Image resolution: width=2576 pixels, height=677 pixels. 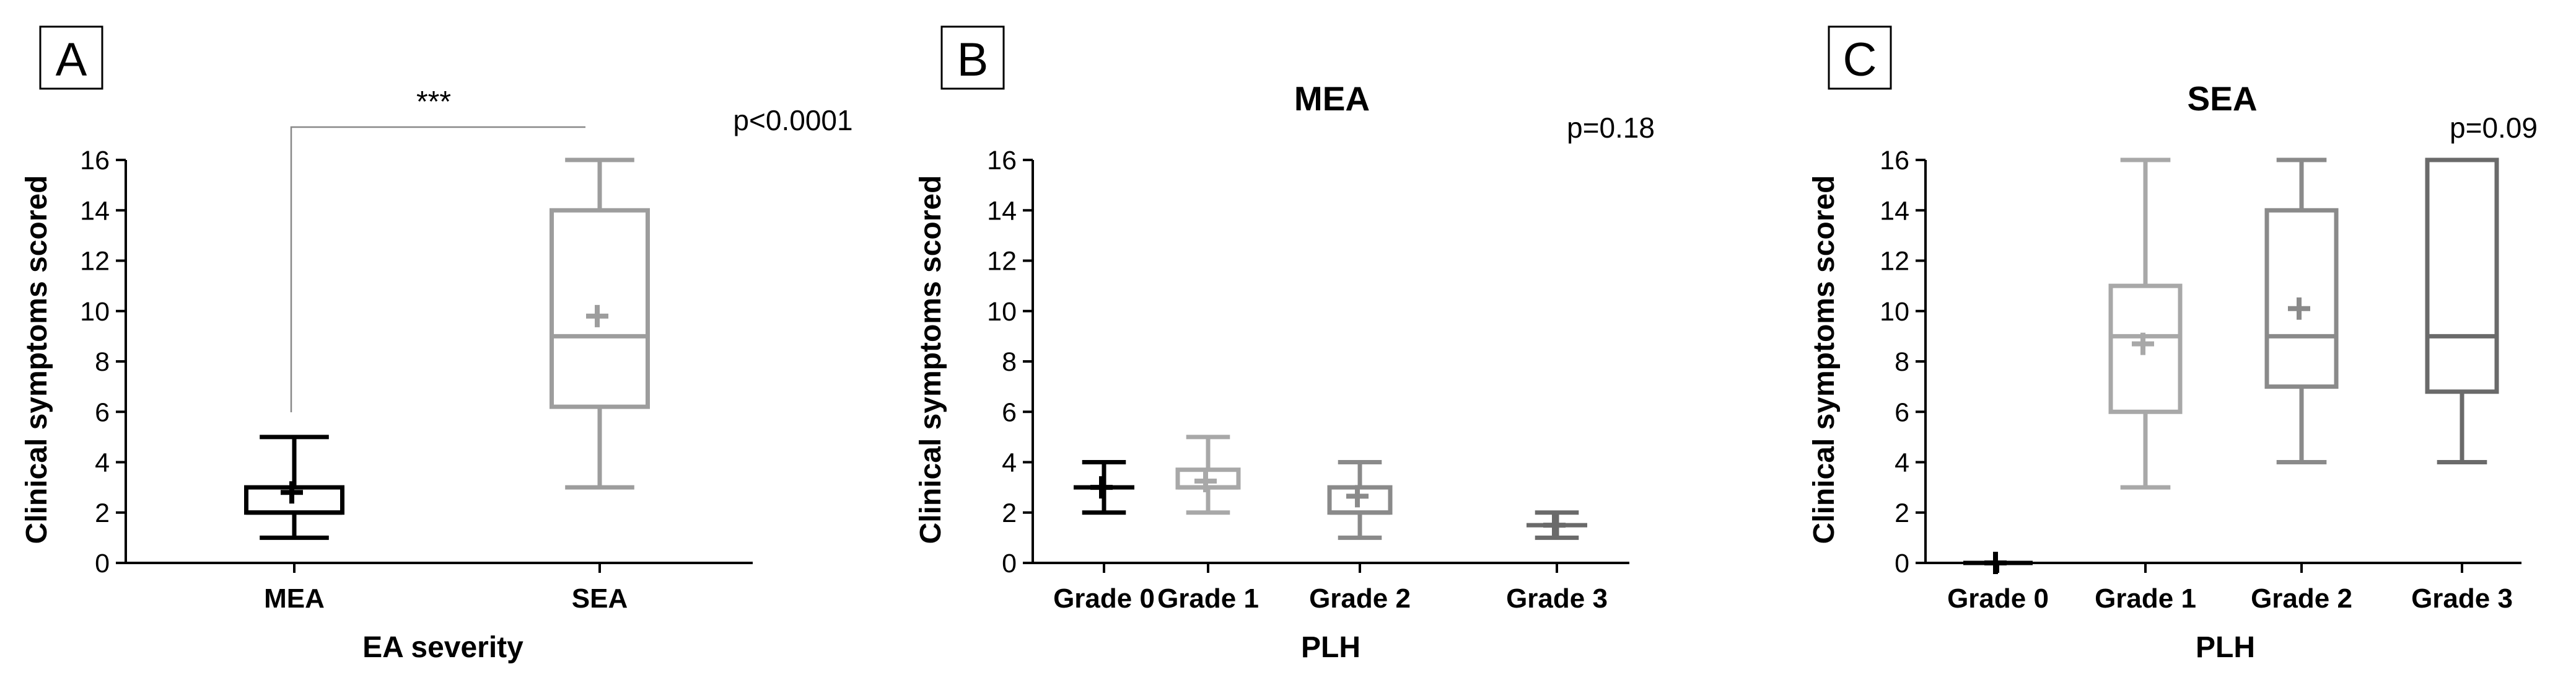 What do you see at coordinates (294, 598) in the screenshot?
I see `panel-a-category-label: MEA` at bounding box center [294, 598].